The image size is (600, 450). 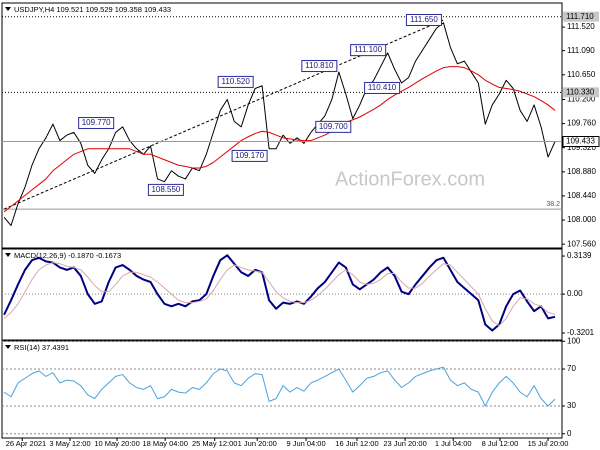 I want to click on annotation-label: 110.520, so click(x=235, y=81).